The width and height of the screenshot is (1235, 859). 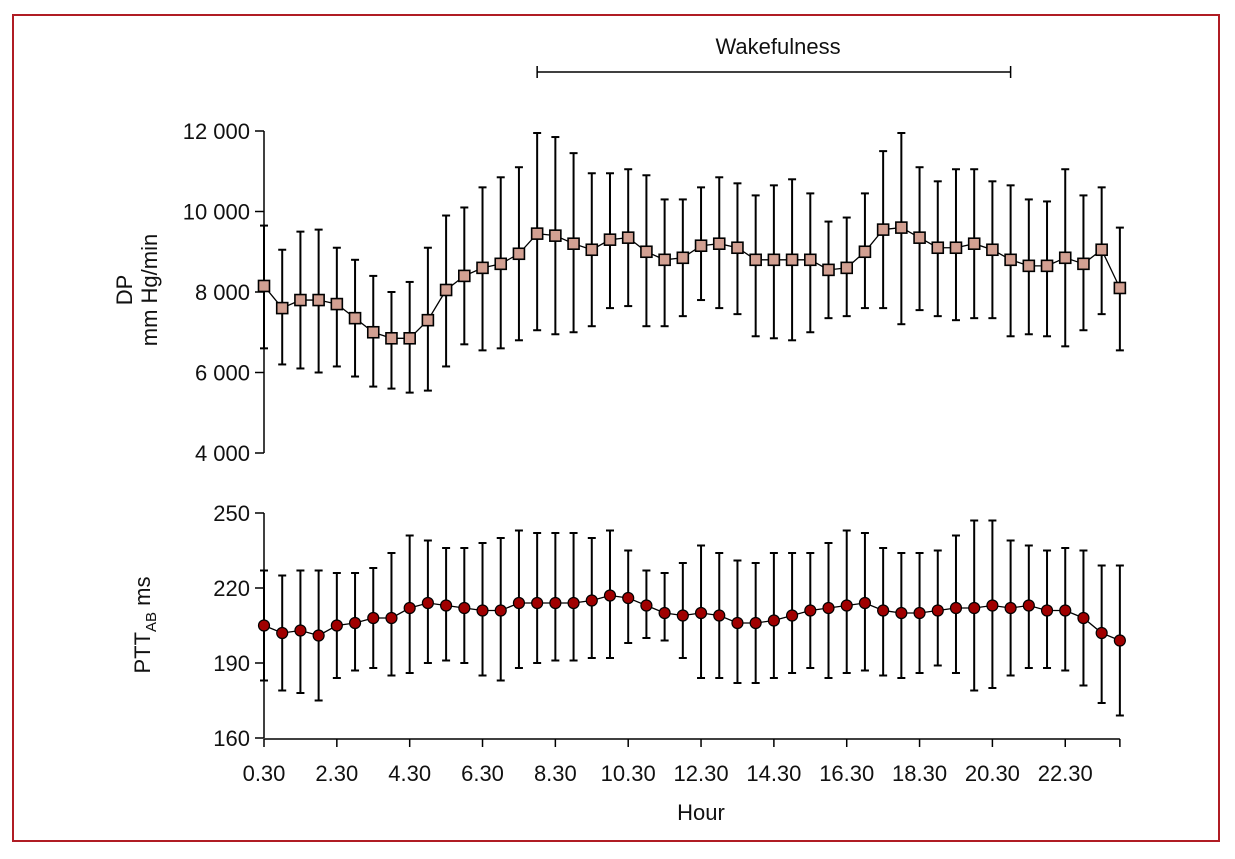 What do you see at coordinates (992, 773) in the screenshot?
I see `x-tick-label: 20.30` at bounding box center [992, 773].